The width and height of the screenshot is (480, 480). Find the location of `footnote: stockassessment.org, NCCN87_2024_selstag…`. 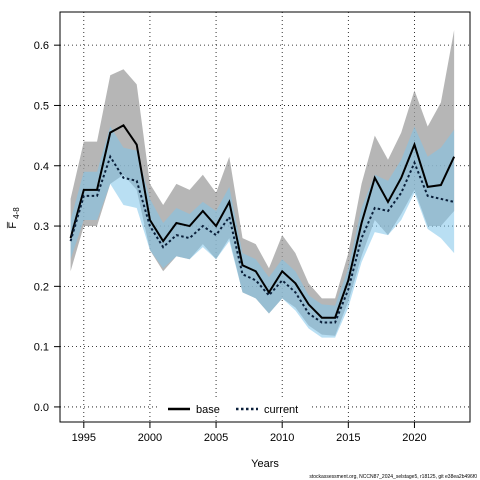

footnote: stockassessment.org, NCCN87_2024_selstag… is located at coordinates (393, 477).